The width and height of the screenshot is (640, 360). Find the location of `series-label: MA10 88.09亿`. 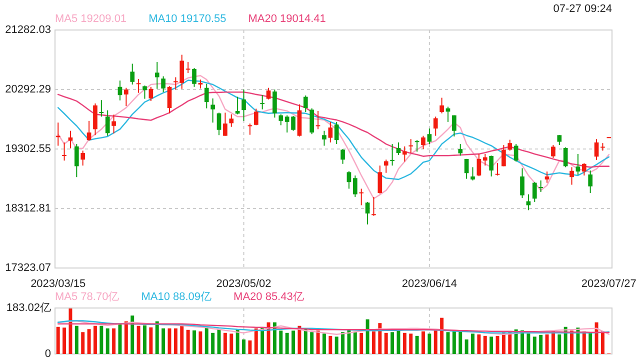

series-label: MA10 88.09亿 is located at coordinates (176, 297).